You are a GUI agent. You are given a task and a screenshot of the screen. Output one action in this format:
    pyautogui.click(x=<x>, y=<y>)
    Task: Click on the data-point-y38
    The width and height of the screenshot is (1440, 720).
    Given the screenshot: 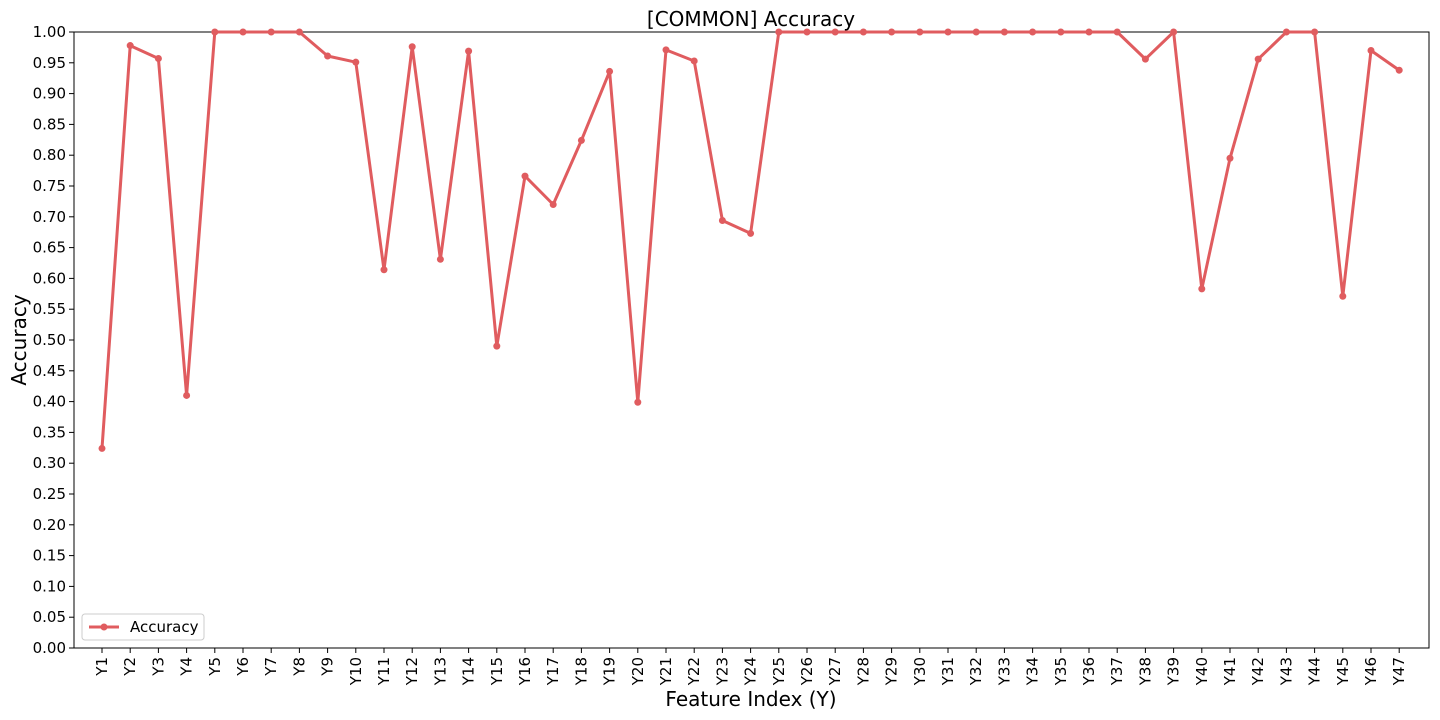 What is the action you would take?
    pyautogui.click(x=1145, y=59)
    